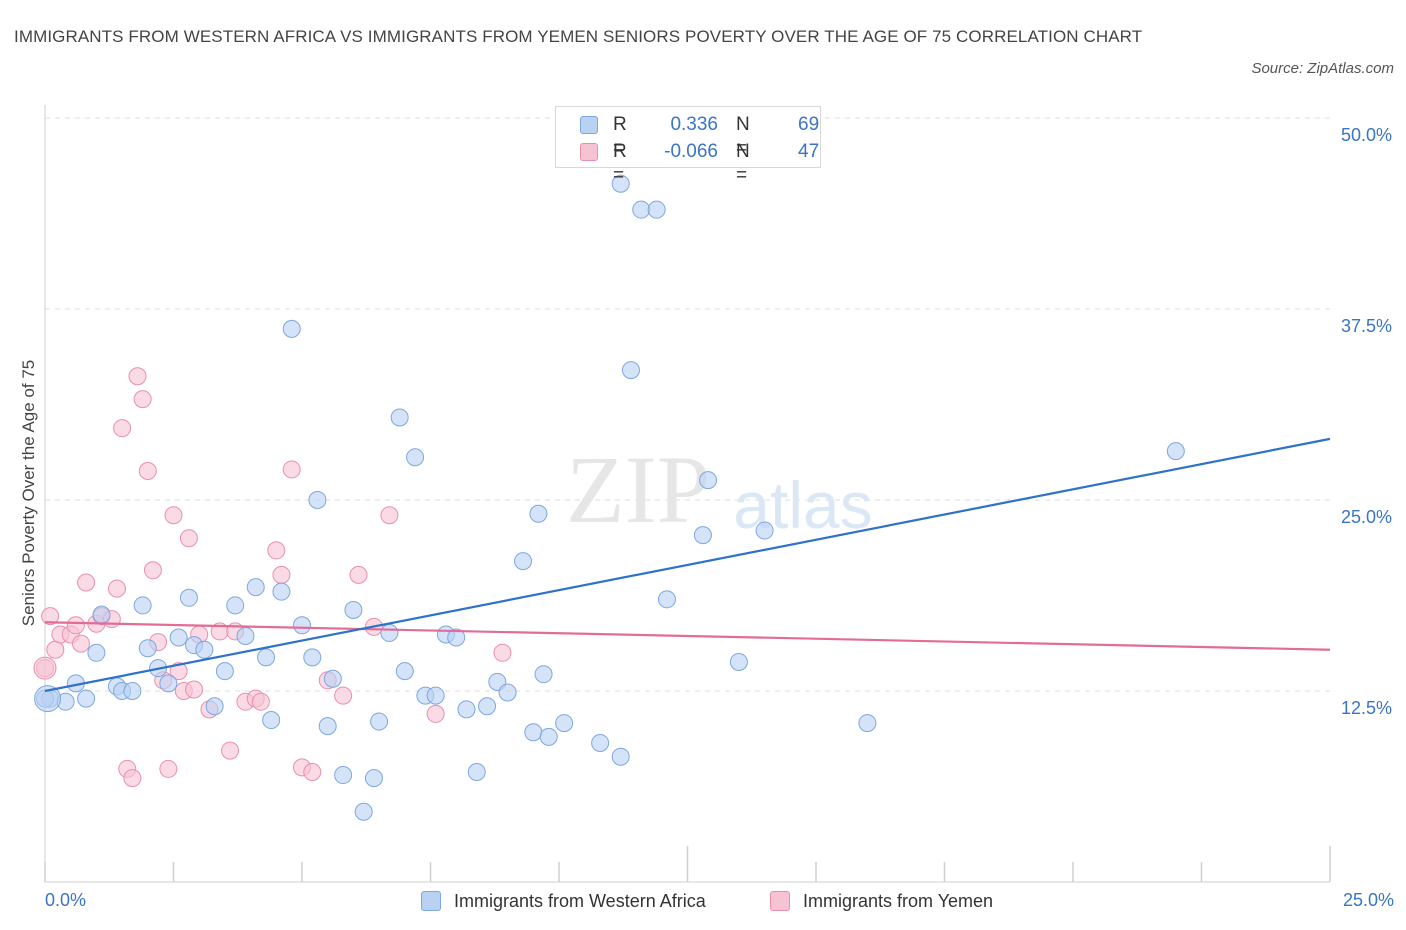 This screenshot has width=1406, height=930. What do you see at coordinates (809, 151) in the screenshot?
I see `legend-n-value: 47` at bounding box center [809, 151].